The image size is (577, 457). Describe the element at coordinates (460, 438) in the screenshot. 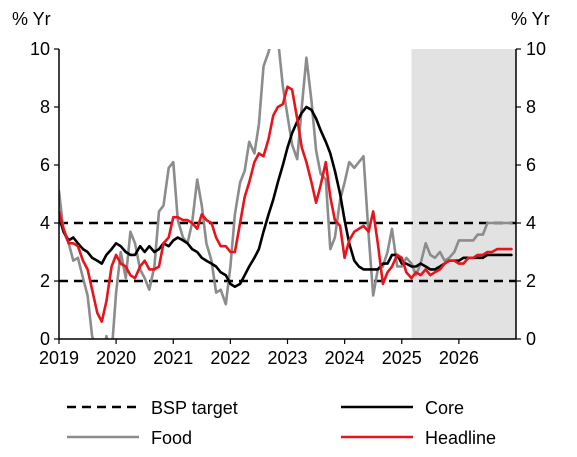

I see `legend-label-headline: Headline` at that location.